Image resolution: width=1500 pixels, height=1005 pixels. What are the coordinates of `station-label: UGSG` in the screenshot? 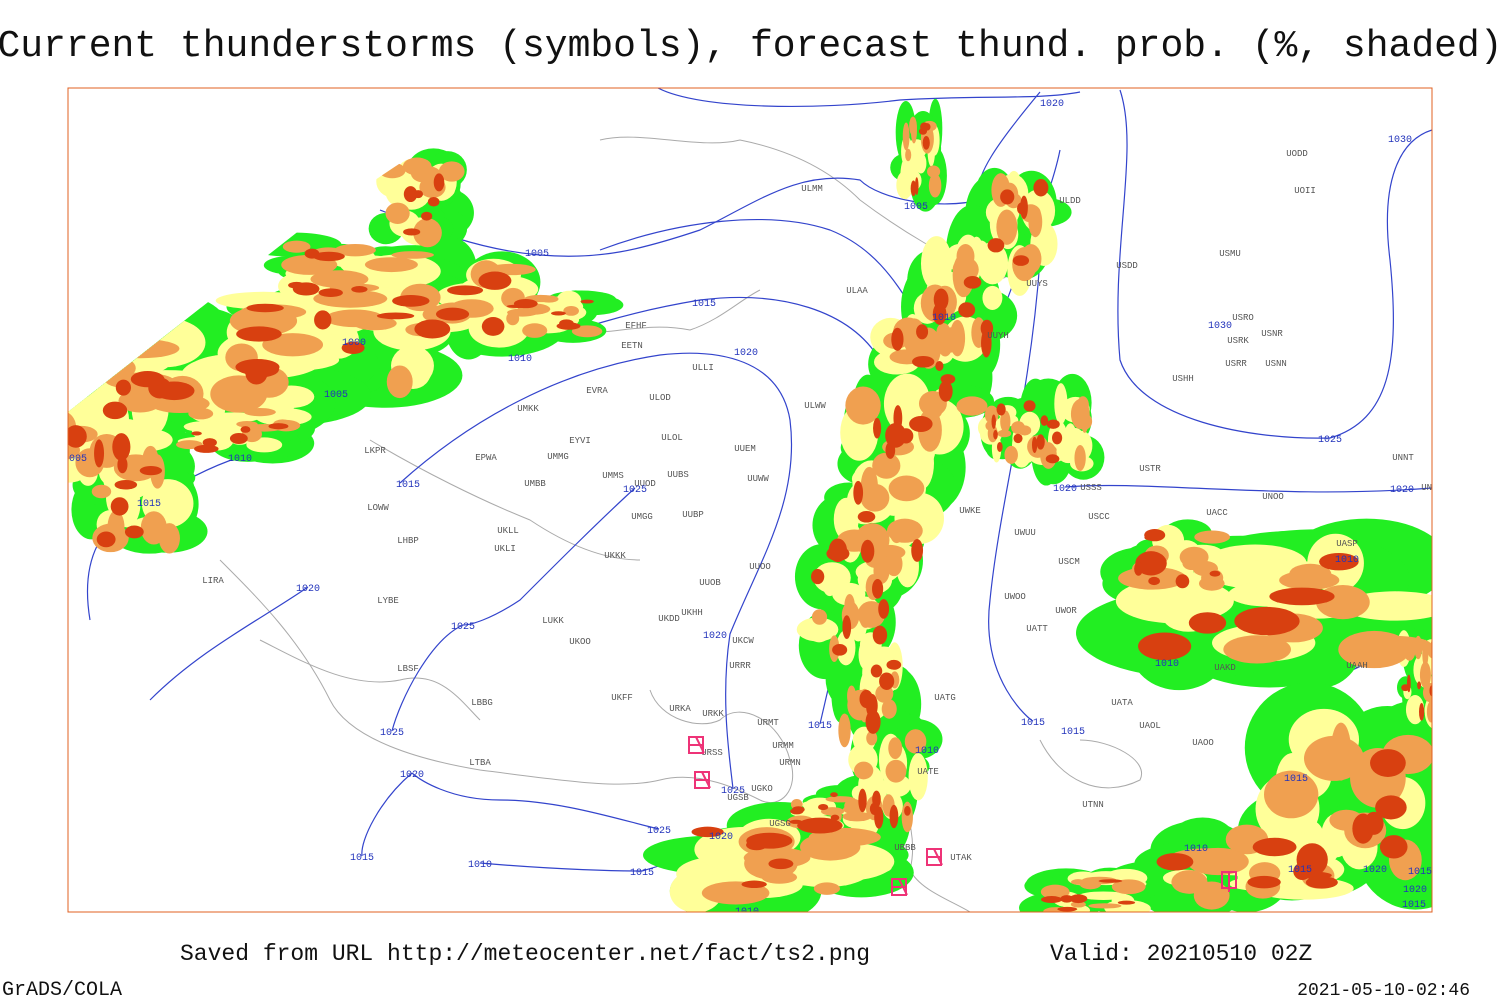 It's located at (780, 824).